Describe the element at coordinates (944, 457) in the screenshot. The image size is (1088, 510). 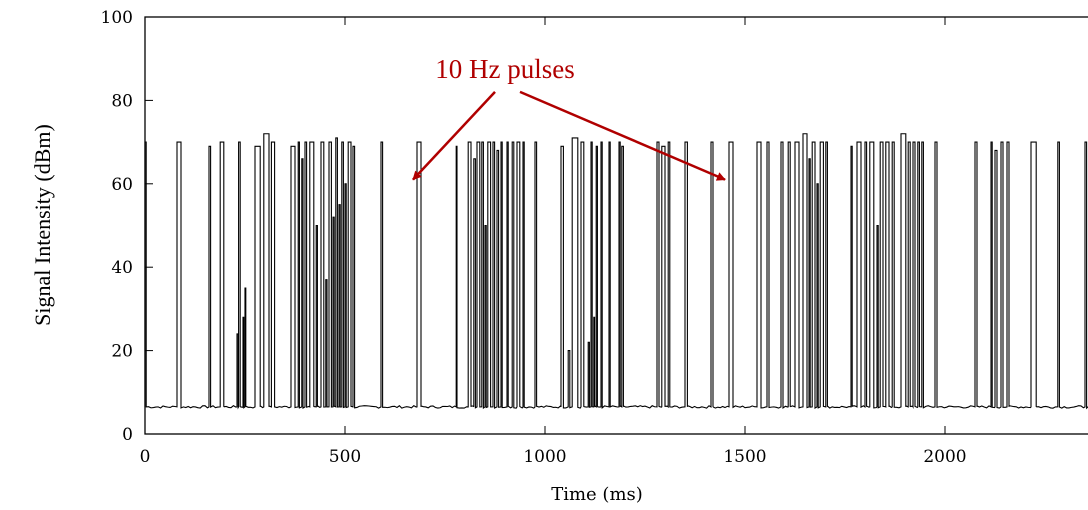
I see `x-tick-label: 2000` at that location.